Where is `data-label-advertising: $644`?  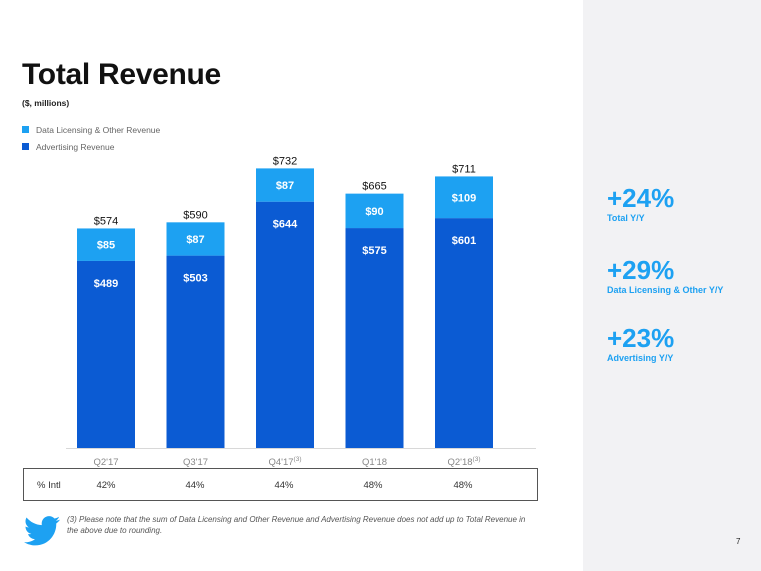 data-label-advertising: $644 is located at coordinates (285, 225).